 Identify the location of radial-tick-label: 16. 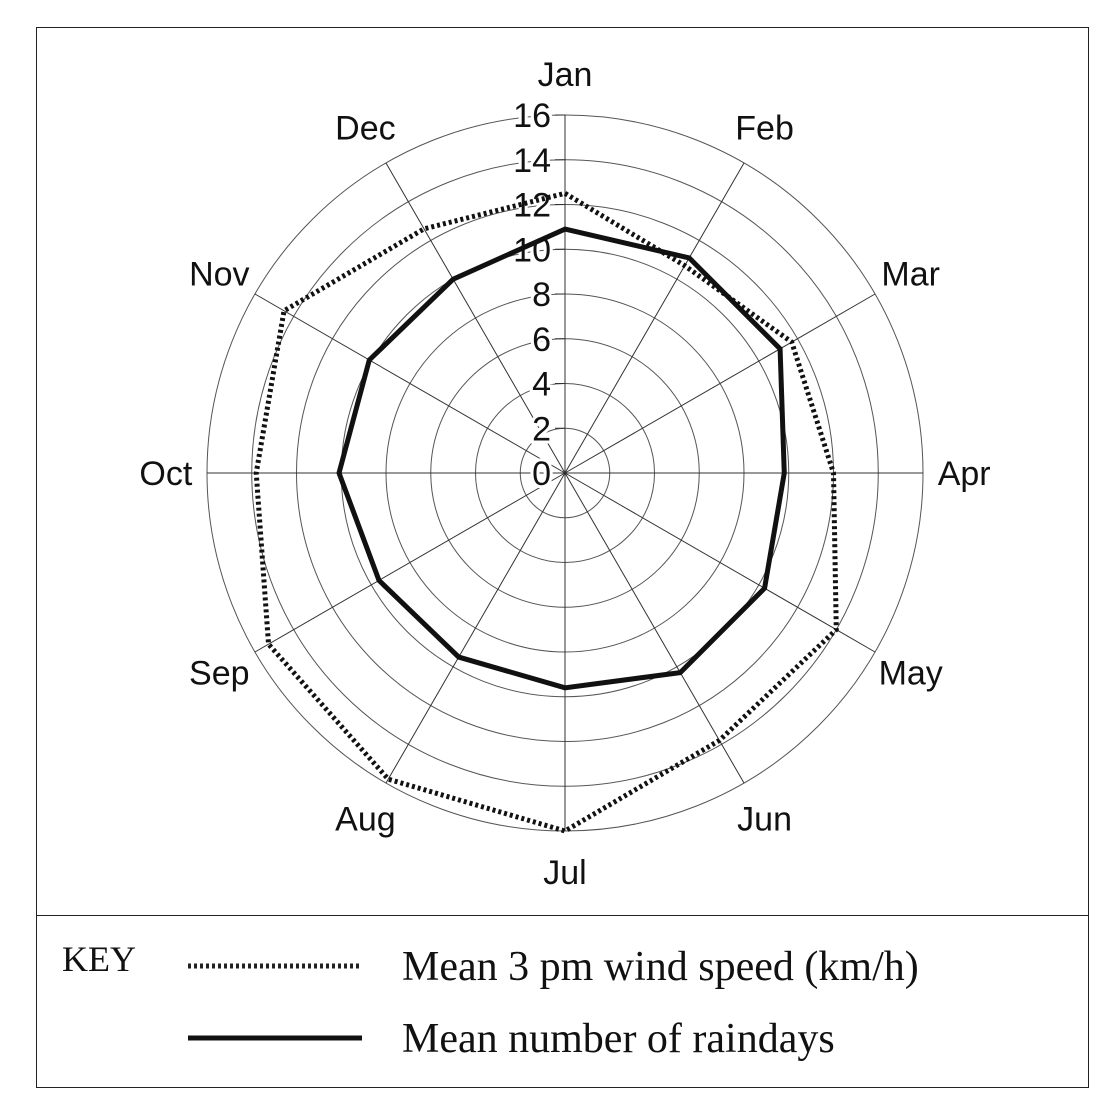
(532, 116).